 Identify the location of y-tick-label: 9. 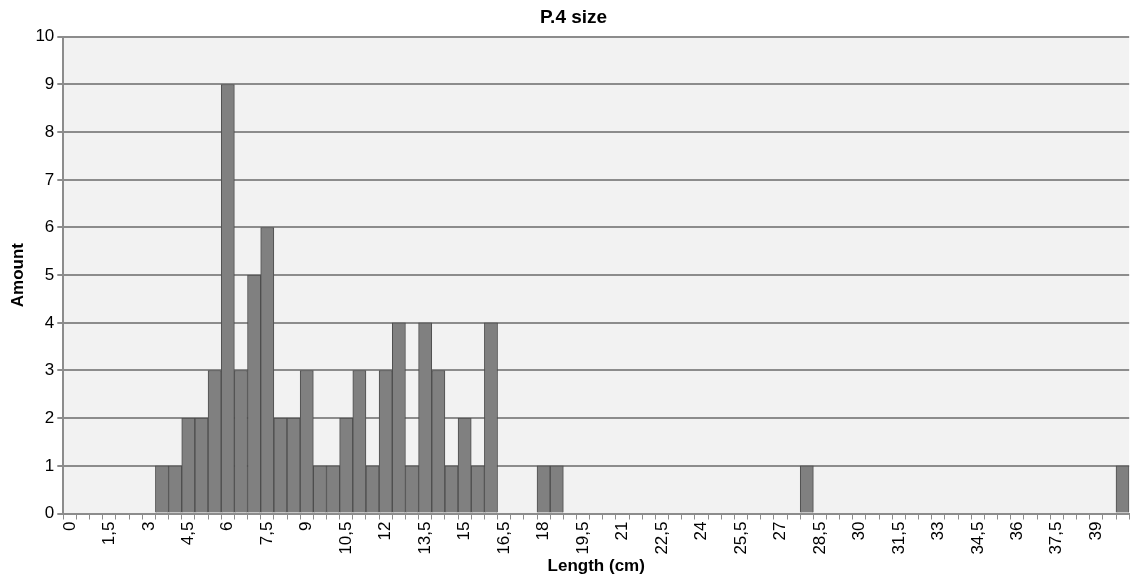
(49, 84).